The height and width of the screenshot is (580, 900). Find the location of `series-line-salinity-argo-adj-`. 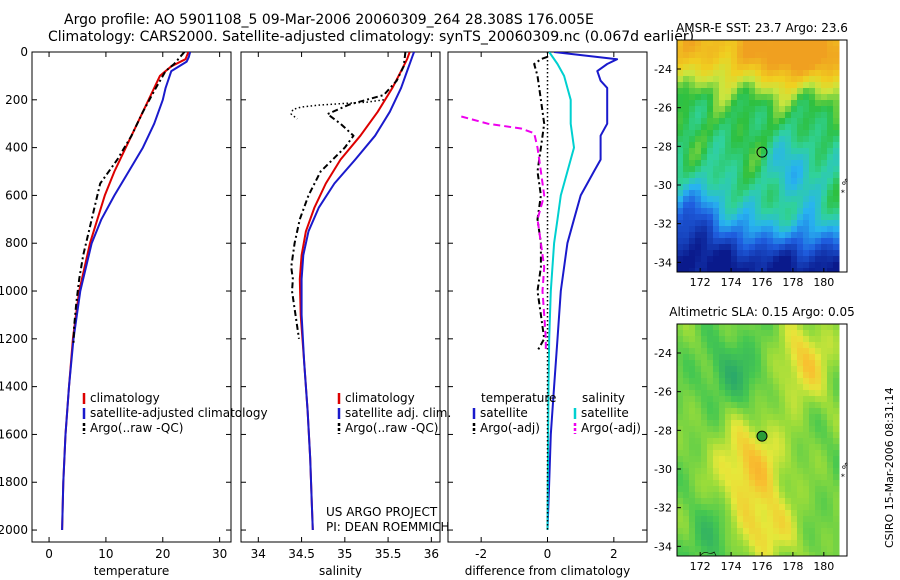

series-line-salinity-argo-adj- is located at coordinates (504, 233).